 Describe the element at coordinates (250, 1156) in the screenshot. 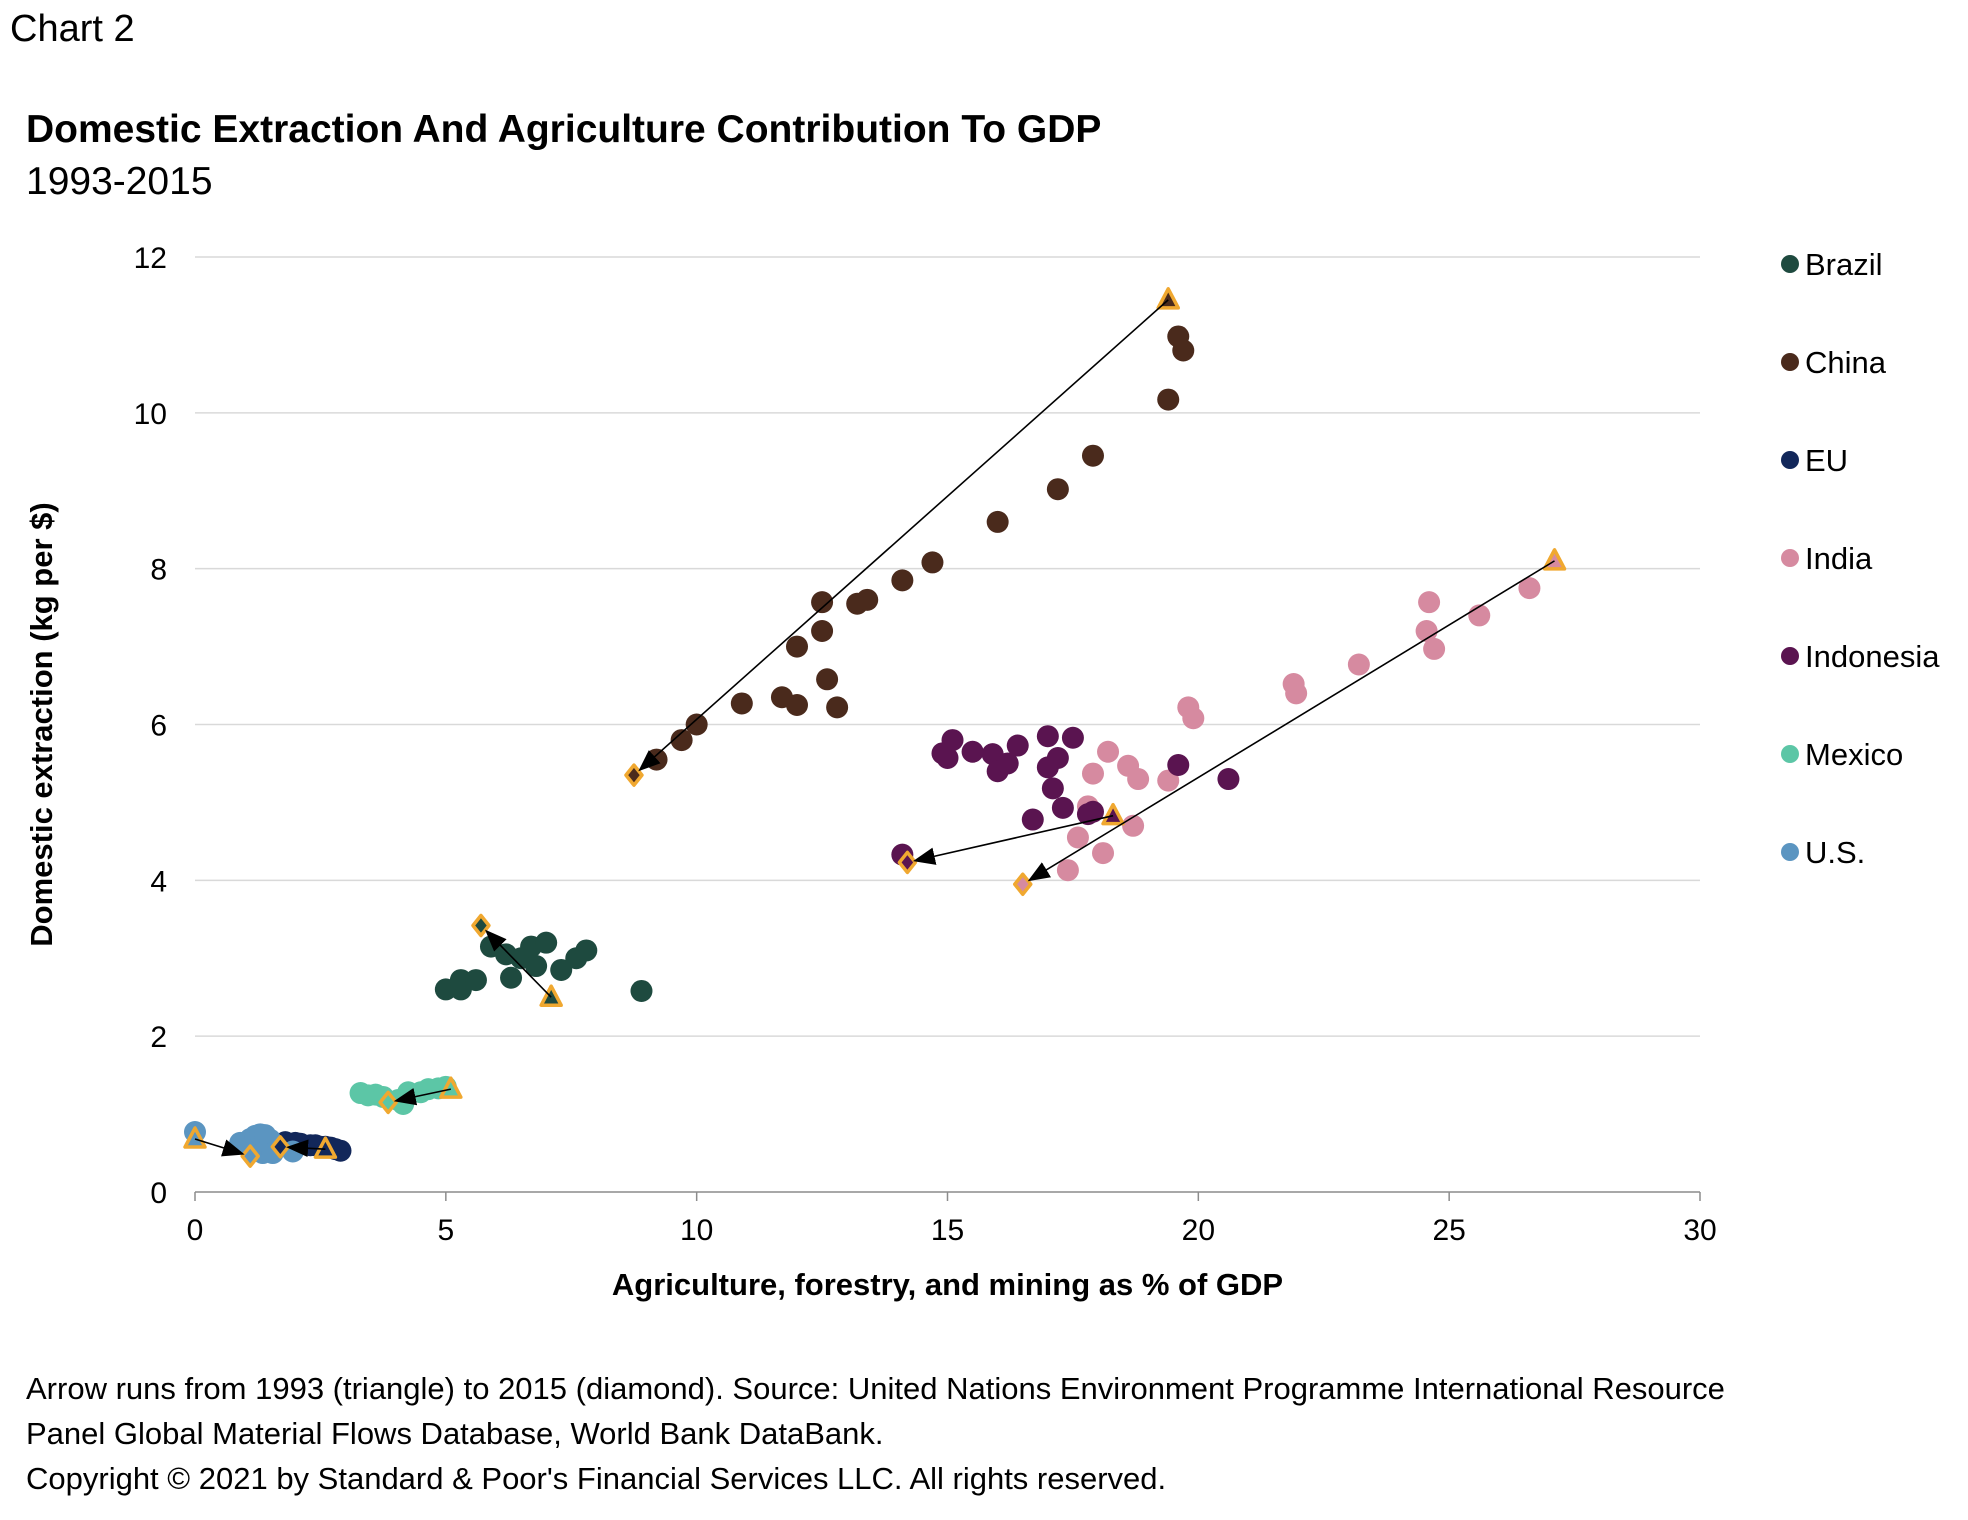

I see `end-2015-diamond-u-s` at that location.